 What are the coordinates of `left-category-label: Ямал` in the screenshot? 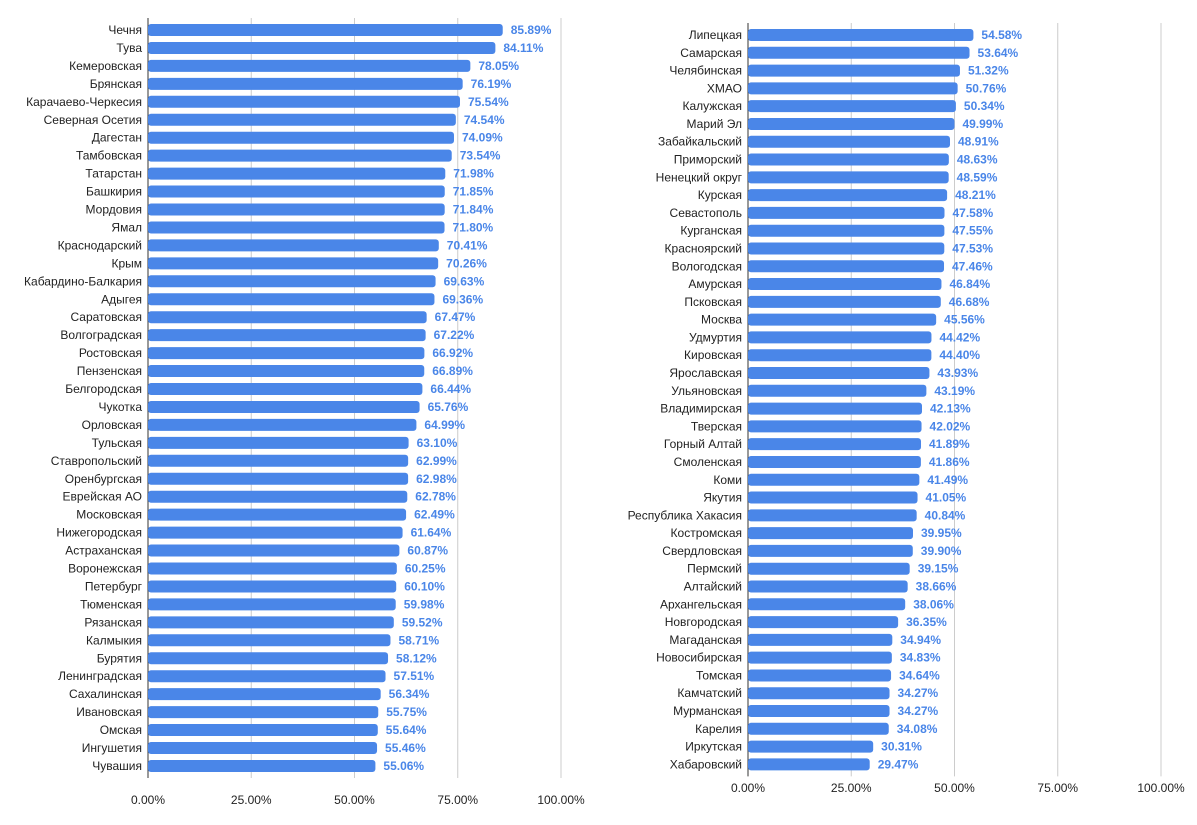 It's located at (126, 227).